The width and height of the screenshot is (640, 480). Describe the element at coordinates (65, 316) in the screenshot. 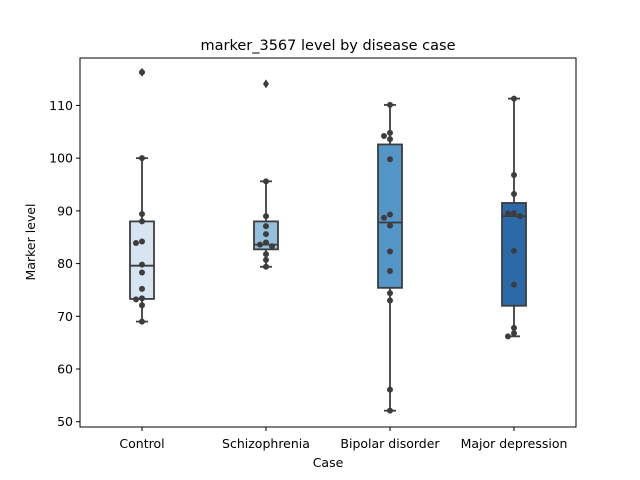

I see `y-tick-label: 70` at that location.